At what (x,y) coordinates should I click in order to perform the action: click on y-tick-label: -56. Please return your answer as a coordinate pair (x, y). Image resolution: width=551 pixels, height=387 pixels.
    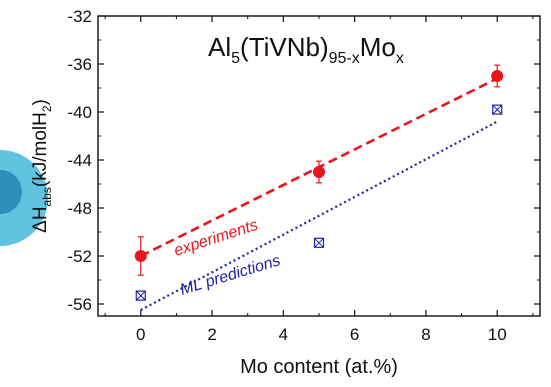
    Looking at the image, I should click on (79, 304).